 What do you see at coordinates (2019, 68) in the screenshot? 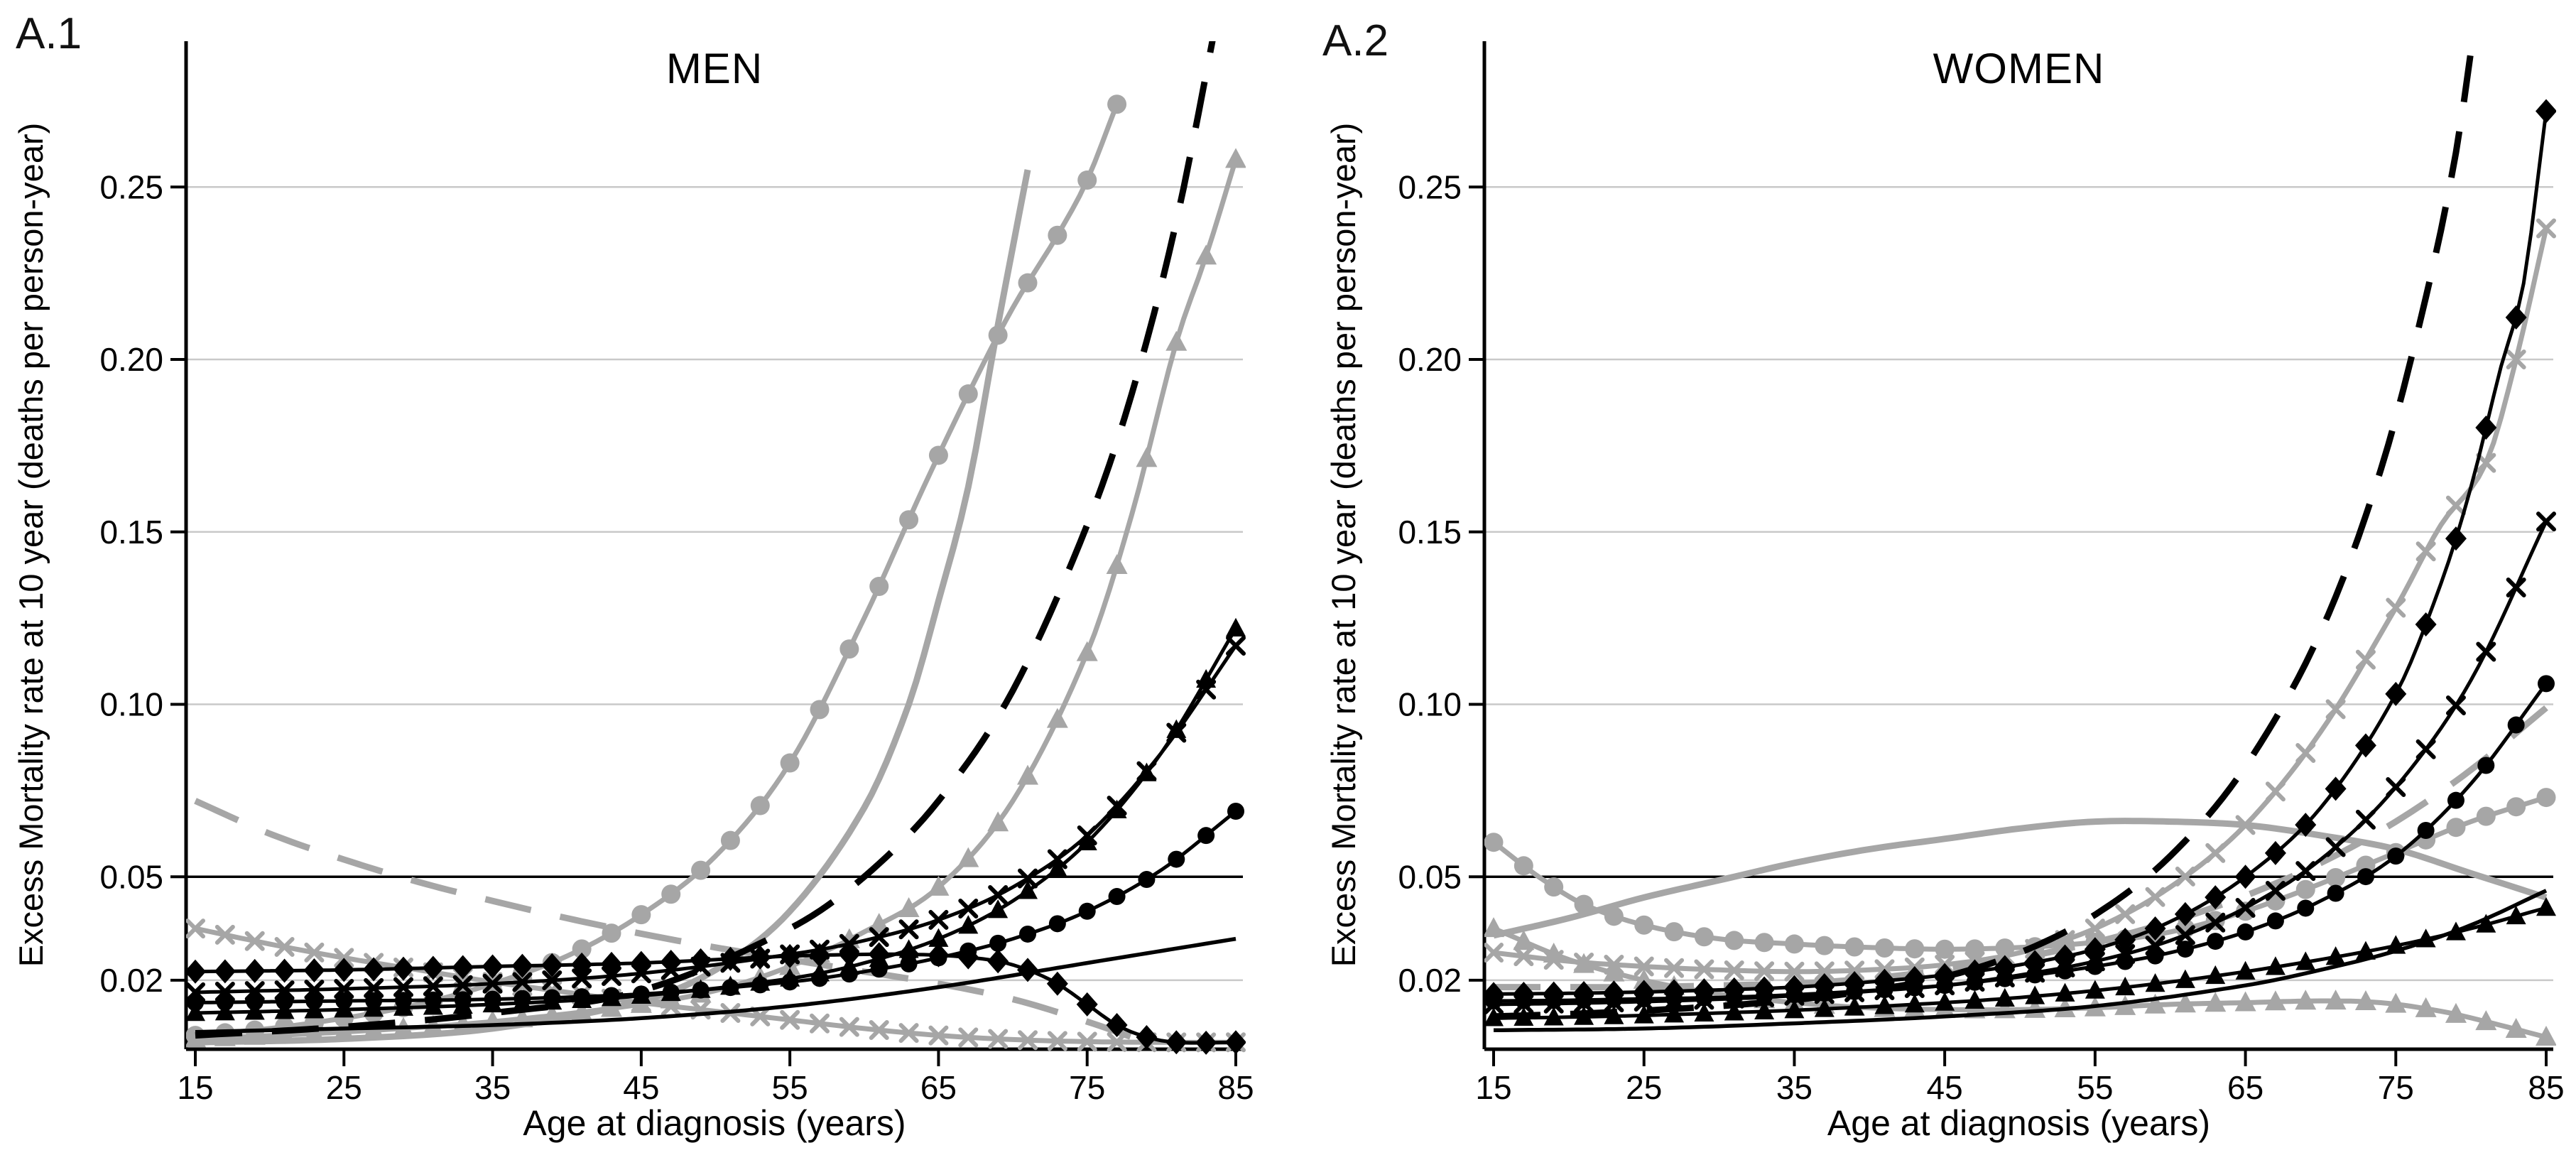
I see `chart-title-women: WOMEN` at bounding box center [2019, 68].